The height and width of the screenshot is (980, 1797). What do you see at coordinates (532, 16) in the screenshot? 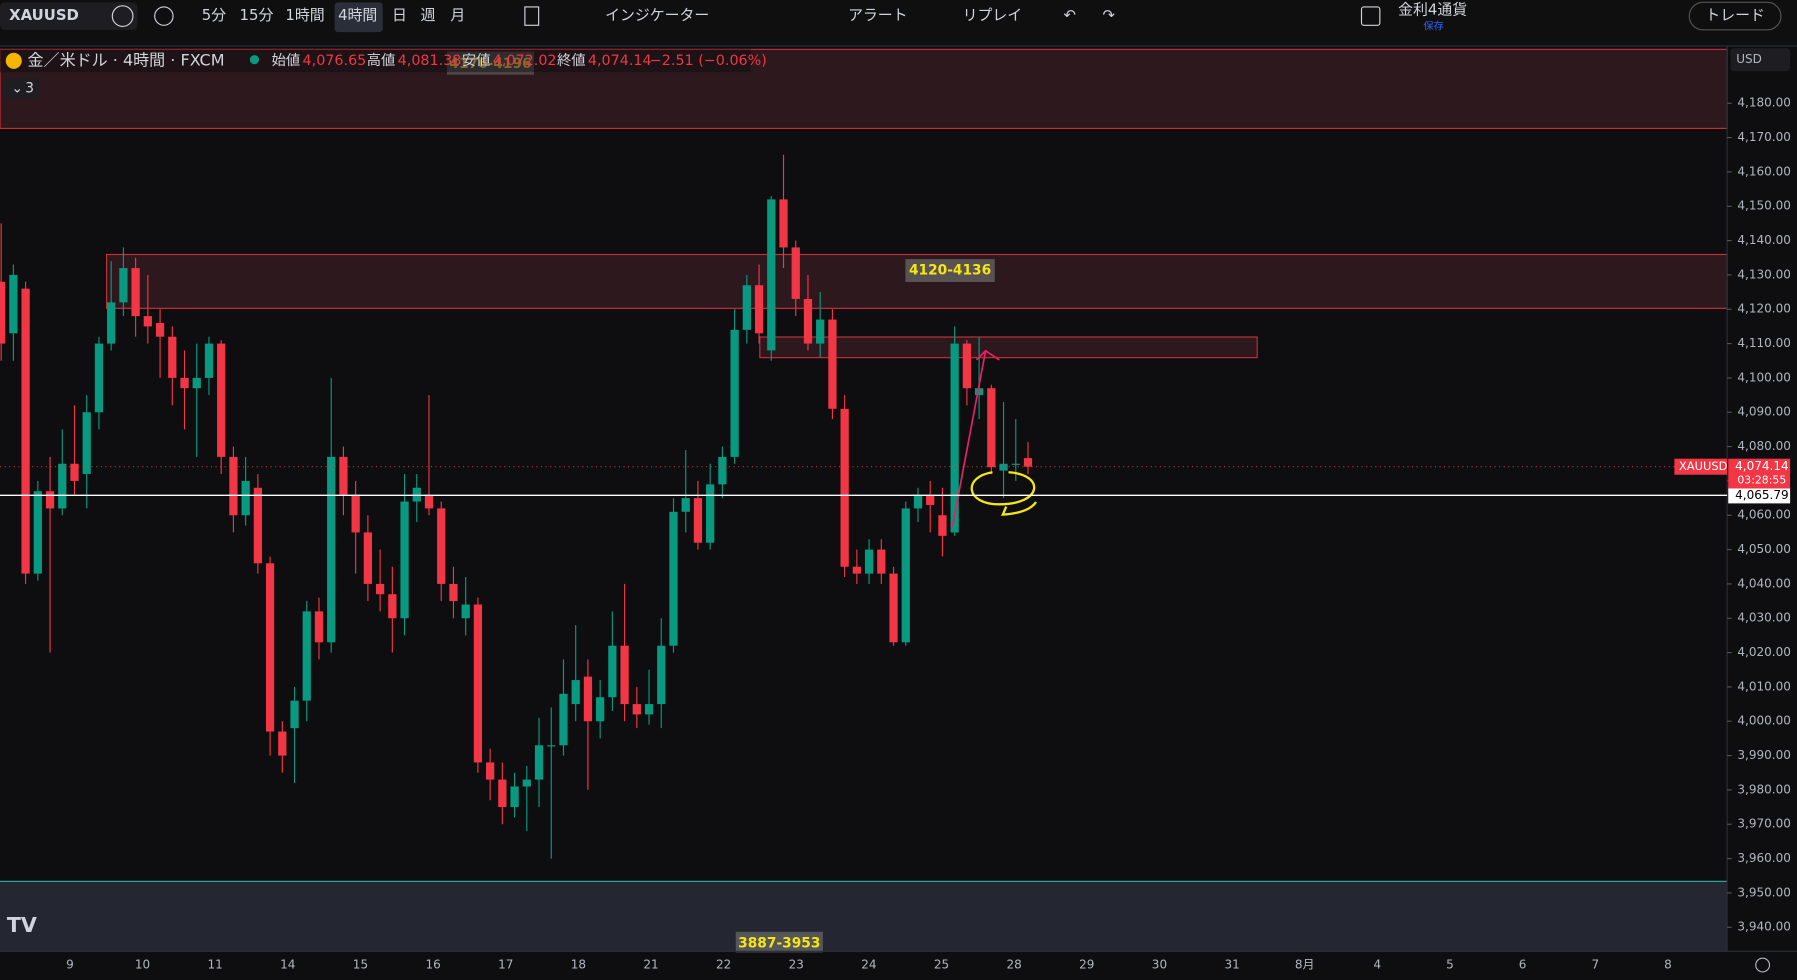
I see `chart-type-icon` at bounding box center [532, 16].